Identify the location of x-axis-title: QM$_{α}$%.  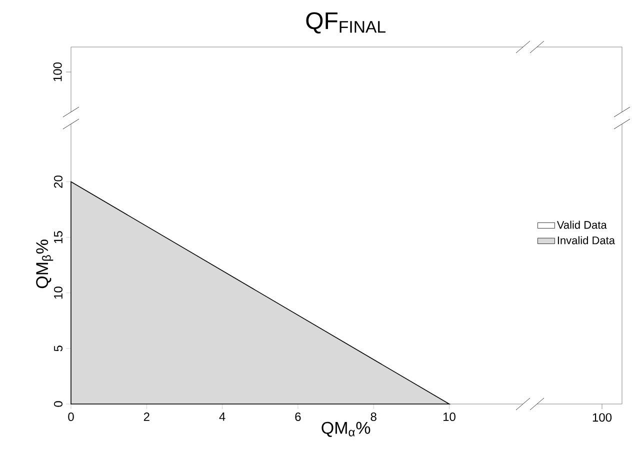
(346, 429).